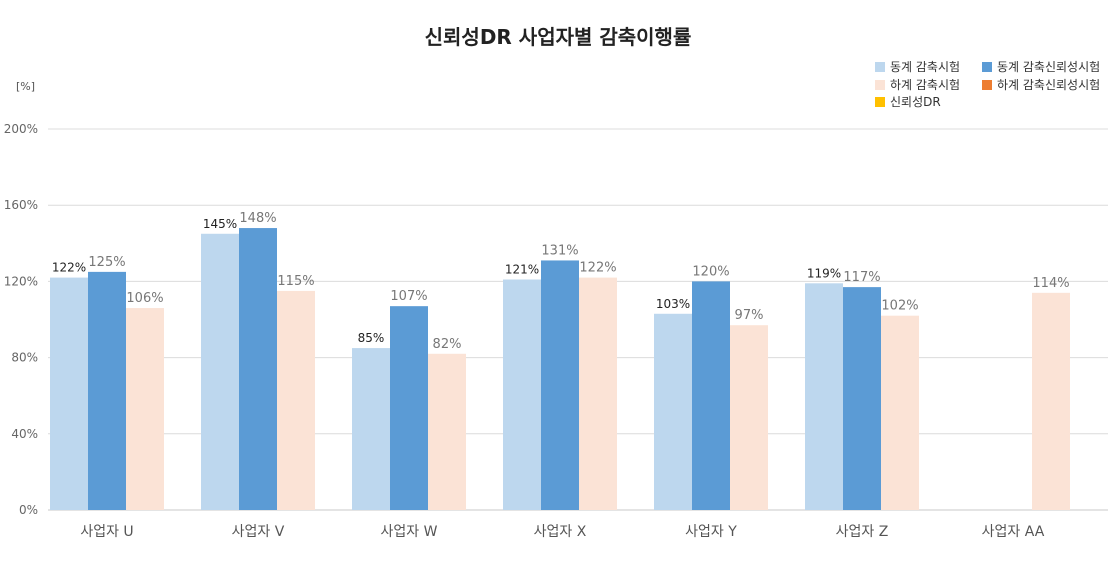  I want to click on data-label: 131%, so click(559, 250).